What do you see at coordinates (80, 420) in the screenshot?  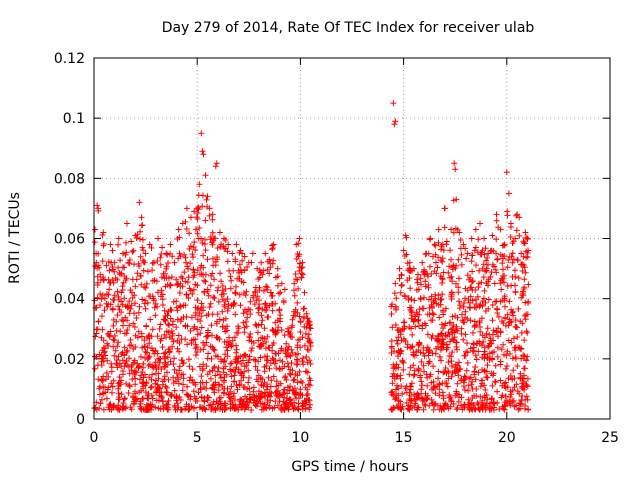 I see `y-tick-label: 0` at bounding box center [80, 420].